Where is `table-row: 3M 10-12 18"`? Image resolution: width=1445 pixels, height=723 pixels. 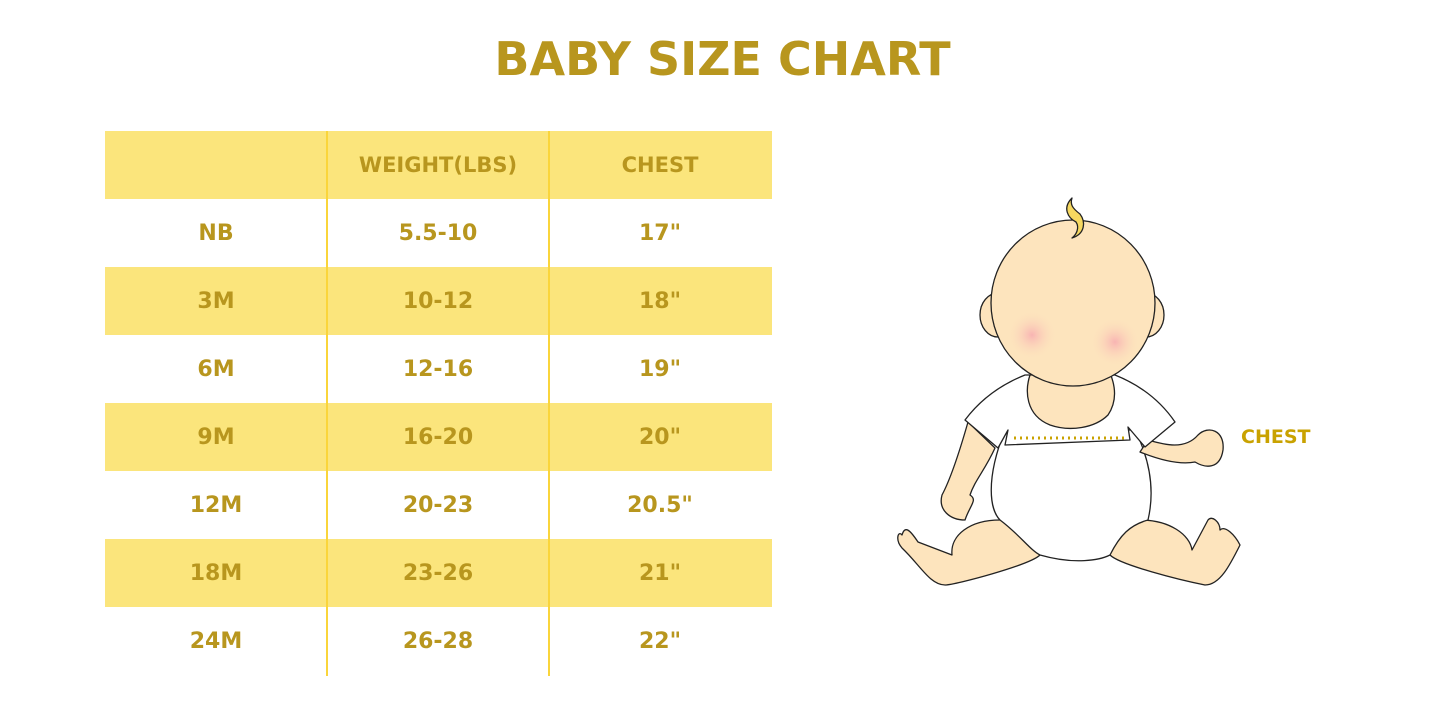 table-row: 3M 10-12 18" is located at coordinates (438, 301).